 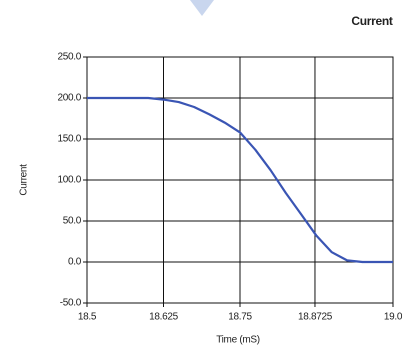 What do you see at coordinates (87, 317) in the screenshot?
I see `x-tick-label: 18.5` at bounding box center [87, 317].